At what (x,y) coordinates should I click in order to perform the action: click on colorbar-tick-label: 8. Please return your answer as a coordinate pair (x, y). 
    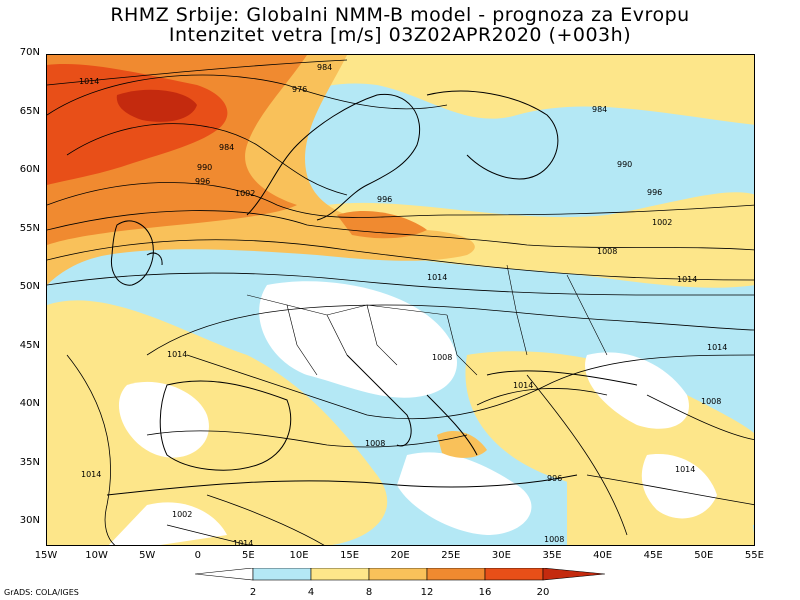
    Looking at the image, I should click on (369, 592).